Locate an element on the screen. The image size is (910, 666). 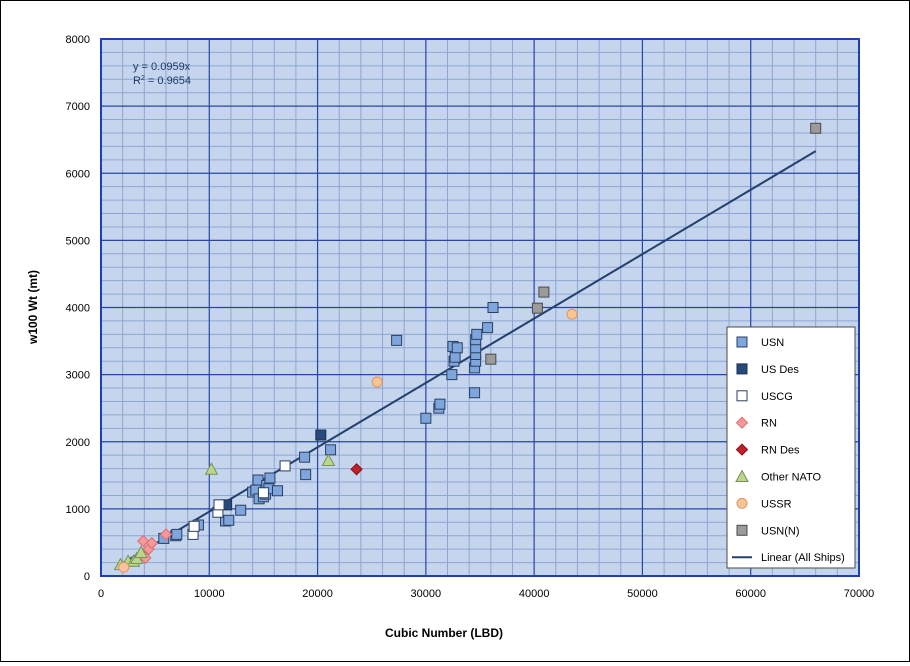
legend-marker-other-nato is located at coordinates (742, 475).